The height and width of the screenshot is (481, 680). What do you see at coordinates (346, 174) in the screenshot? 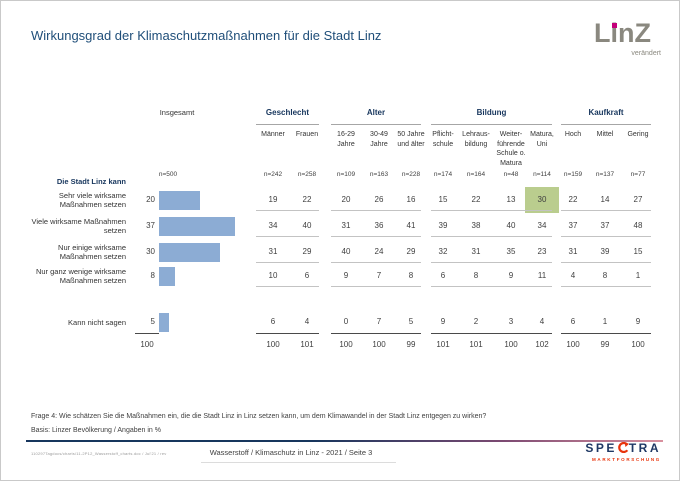
I see `n-value: n=109` at bounding box center [346, 174].